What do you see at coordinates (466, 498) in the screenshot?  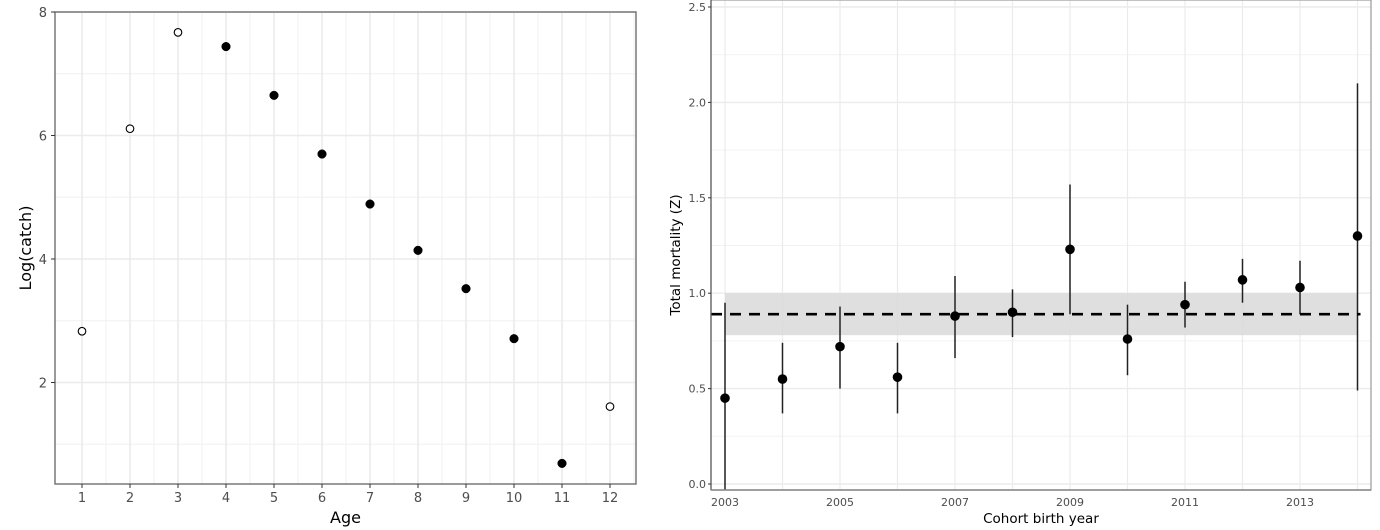 I see `x-tick-label: 9` at bounding box center [466, 498].